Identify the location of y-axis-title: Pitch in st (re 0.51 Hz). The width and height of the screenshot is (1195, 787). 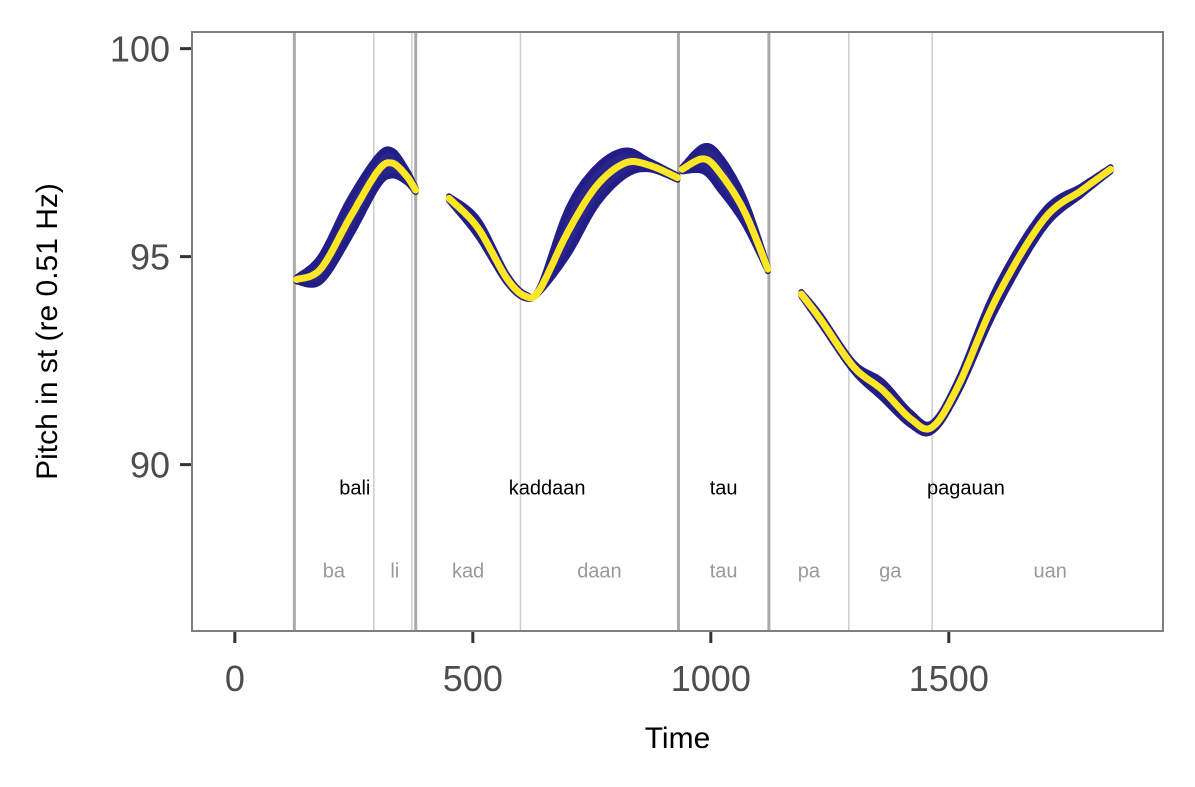
(47, 331).